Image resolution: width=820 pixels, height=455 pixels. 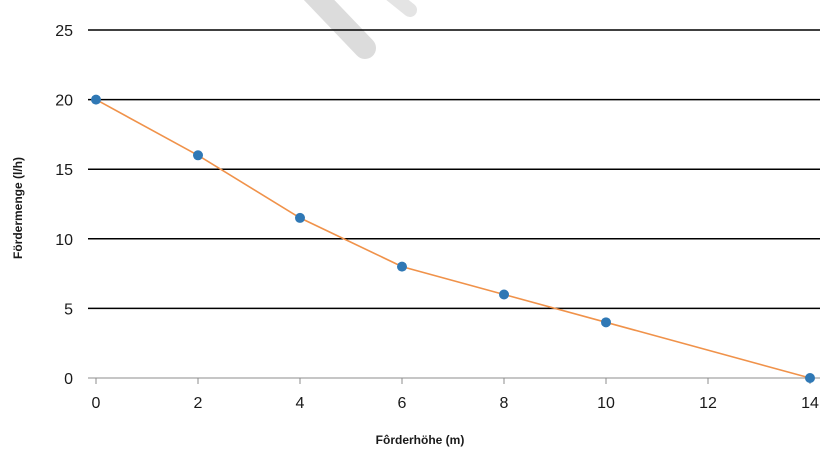 I want to click on x-axis, so click(x=454, y=380).